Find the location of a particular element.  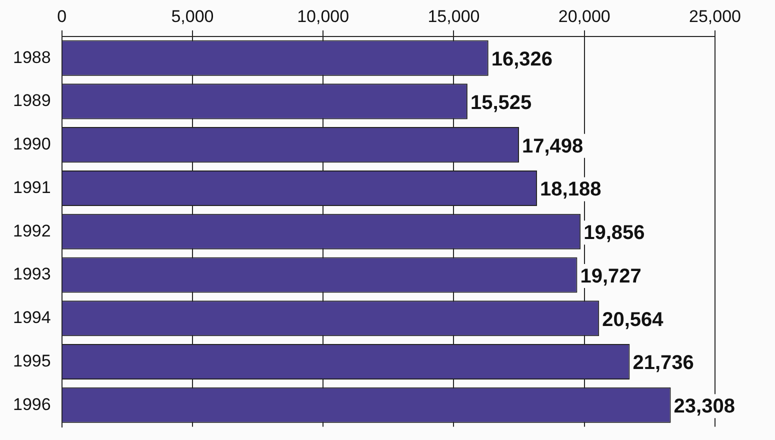

data-label: 20,564 is located at coordinates (633, 319).